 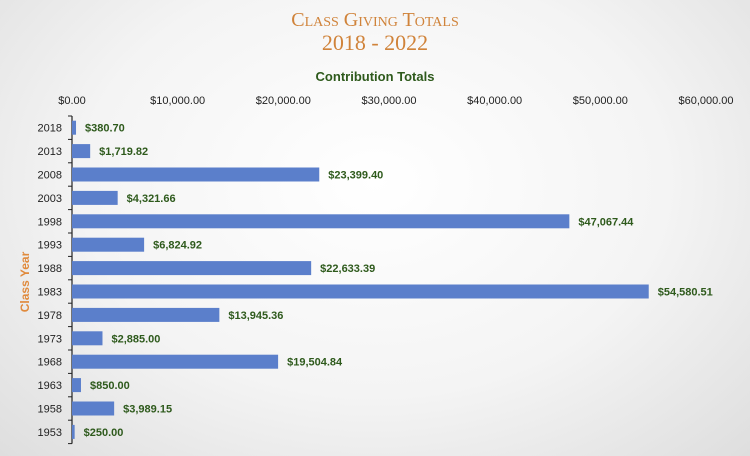 What do you see at coordinates (388, 101) in the screenshot?
I see `x-tick-label: $30,000.00` at bounding box center [388, 101].